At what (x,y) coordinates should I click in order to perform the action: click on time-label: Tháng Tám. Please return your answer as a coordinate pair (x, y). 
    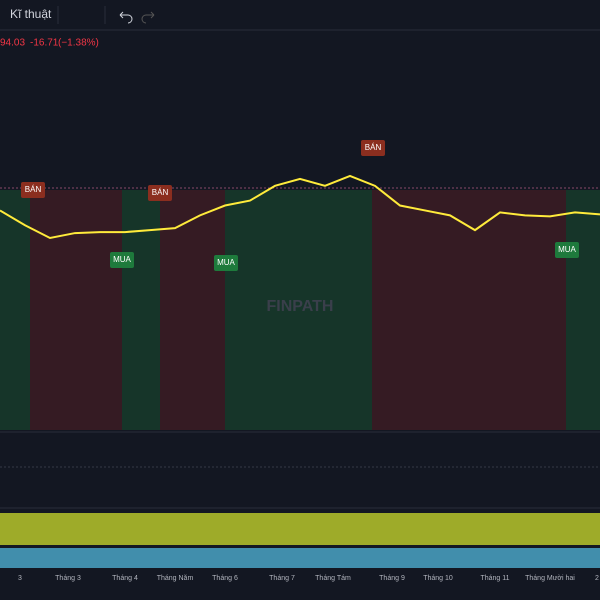
    Looking at the image, I should click on (333, 578).